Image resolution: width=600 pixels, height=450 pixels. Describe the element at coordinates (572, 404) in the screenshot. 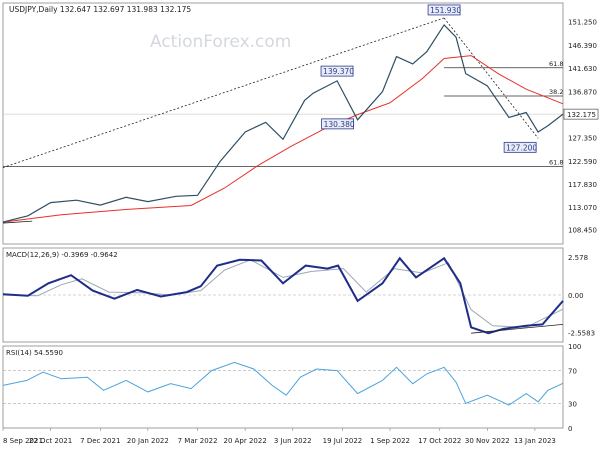

I see `rsi-y-tick-label: 30` at that location.